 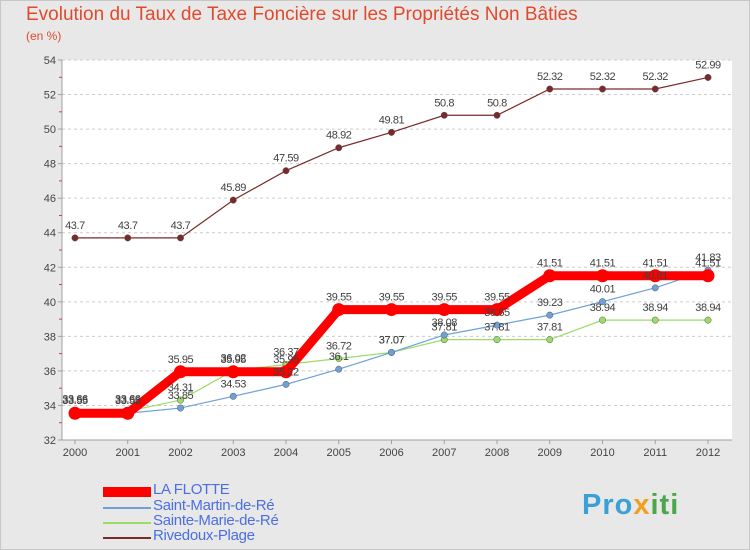 I want to click on y-axis-unit-label: (en %), so click(x=44, y=36).